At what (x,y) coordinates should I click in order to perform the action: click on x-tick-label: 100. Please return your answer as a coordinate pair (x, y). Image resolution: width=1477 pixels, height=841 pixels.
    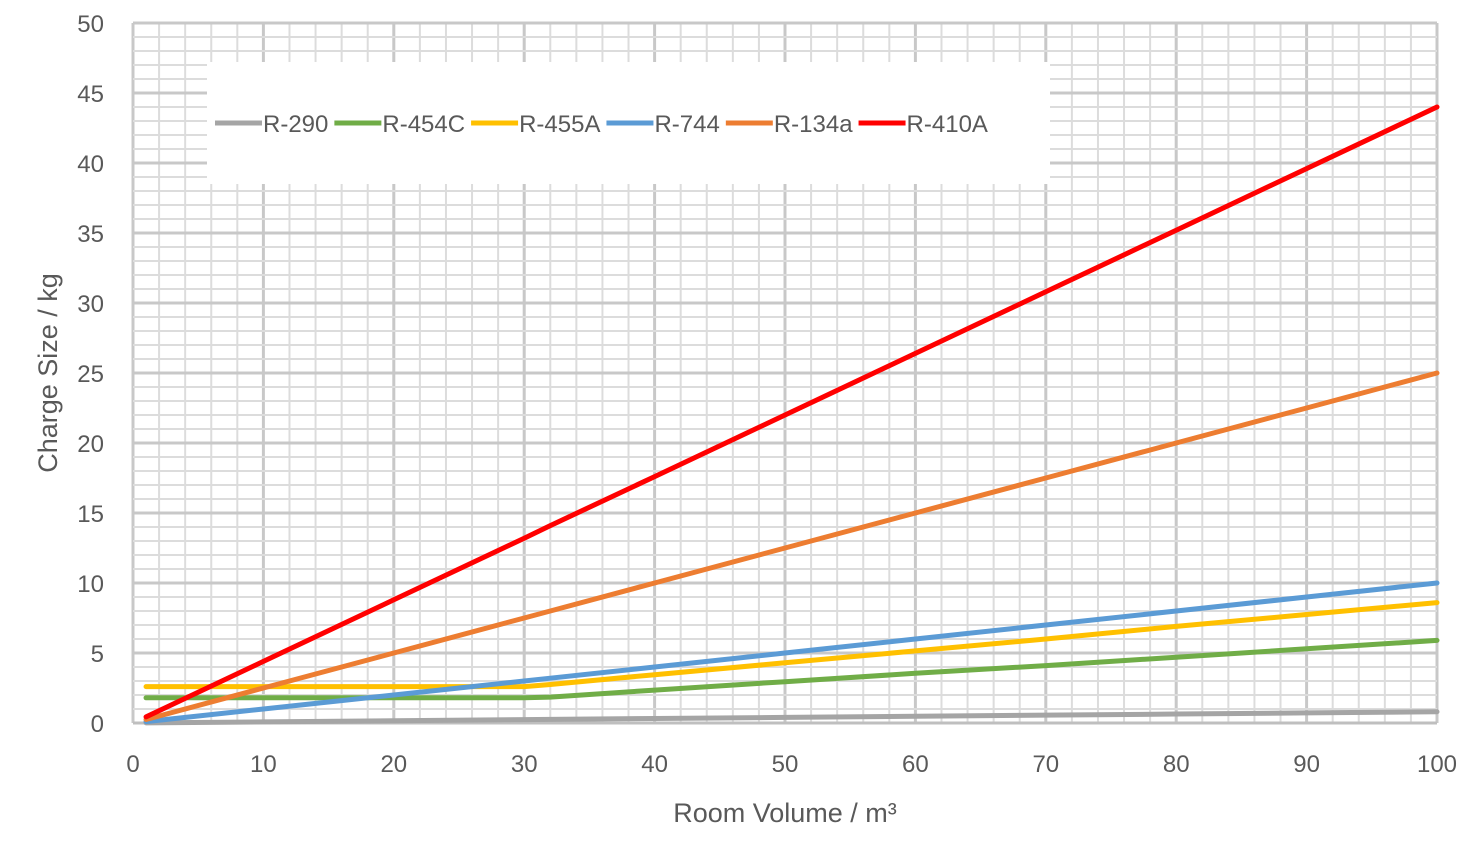
    Looking at the image, I should click on (1437, 764).